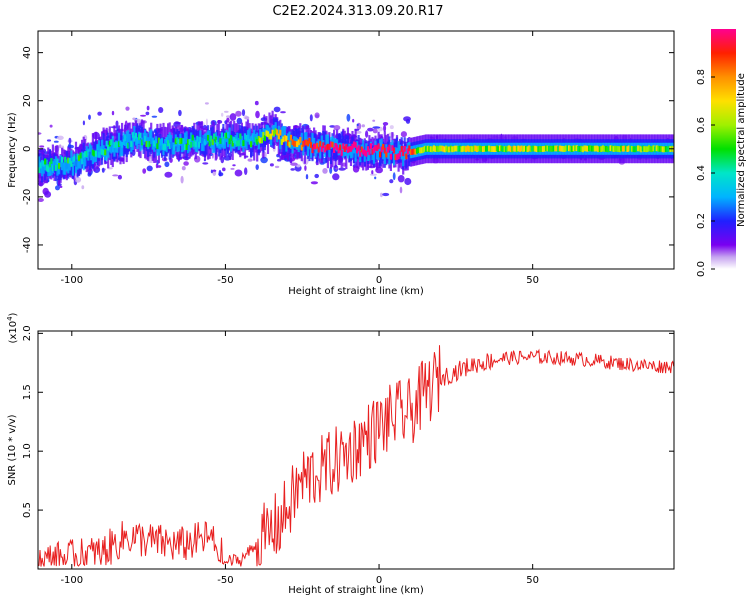 Image resolution: width=750 pixels, height=600 pixels. I want to click on spectrogram-x-tick-label: -100, so click(71, 280).